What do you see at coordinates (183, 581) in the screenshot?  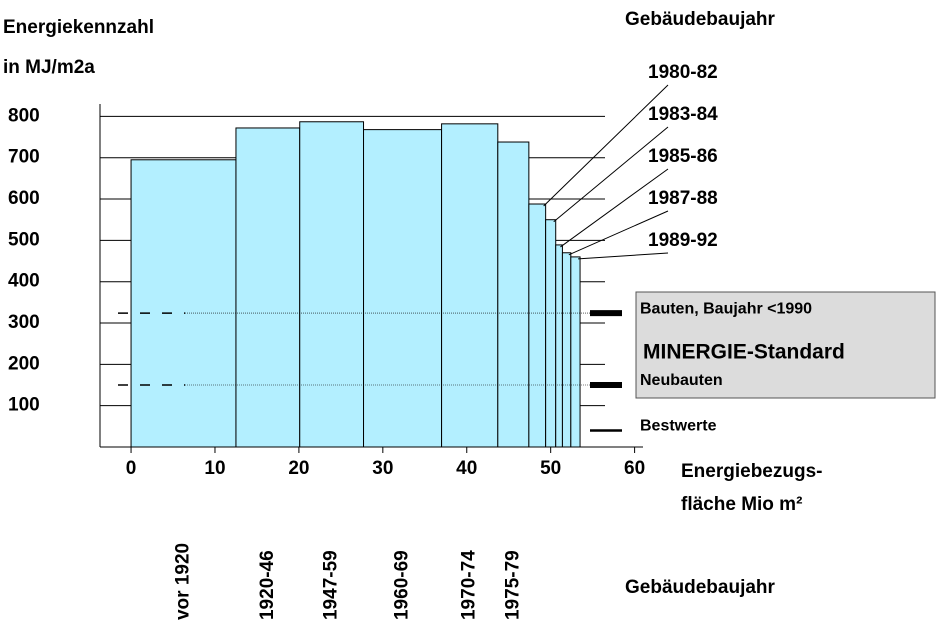 I see `category-label: vor 1920` at bounding box center [183, 581].